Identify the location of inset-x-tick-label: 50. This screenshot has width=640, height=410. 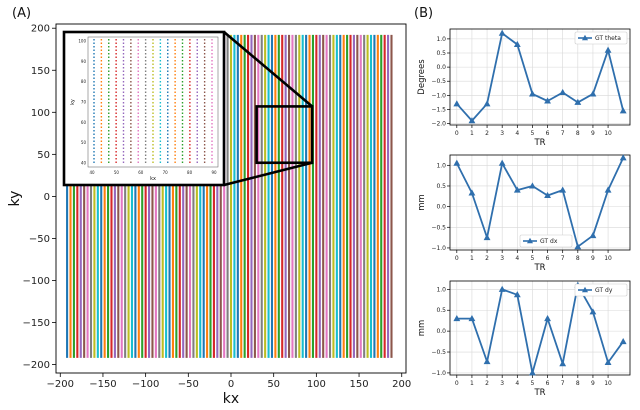
(117, 172).